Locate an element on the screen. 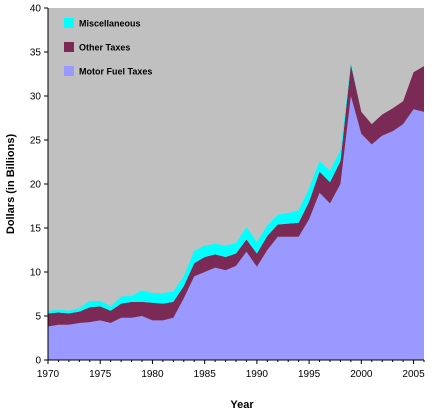 The image size is (432, 416). legend-label: Motor Fuel Taxes is located at coordinates (115, 72).